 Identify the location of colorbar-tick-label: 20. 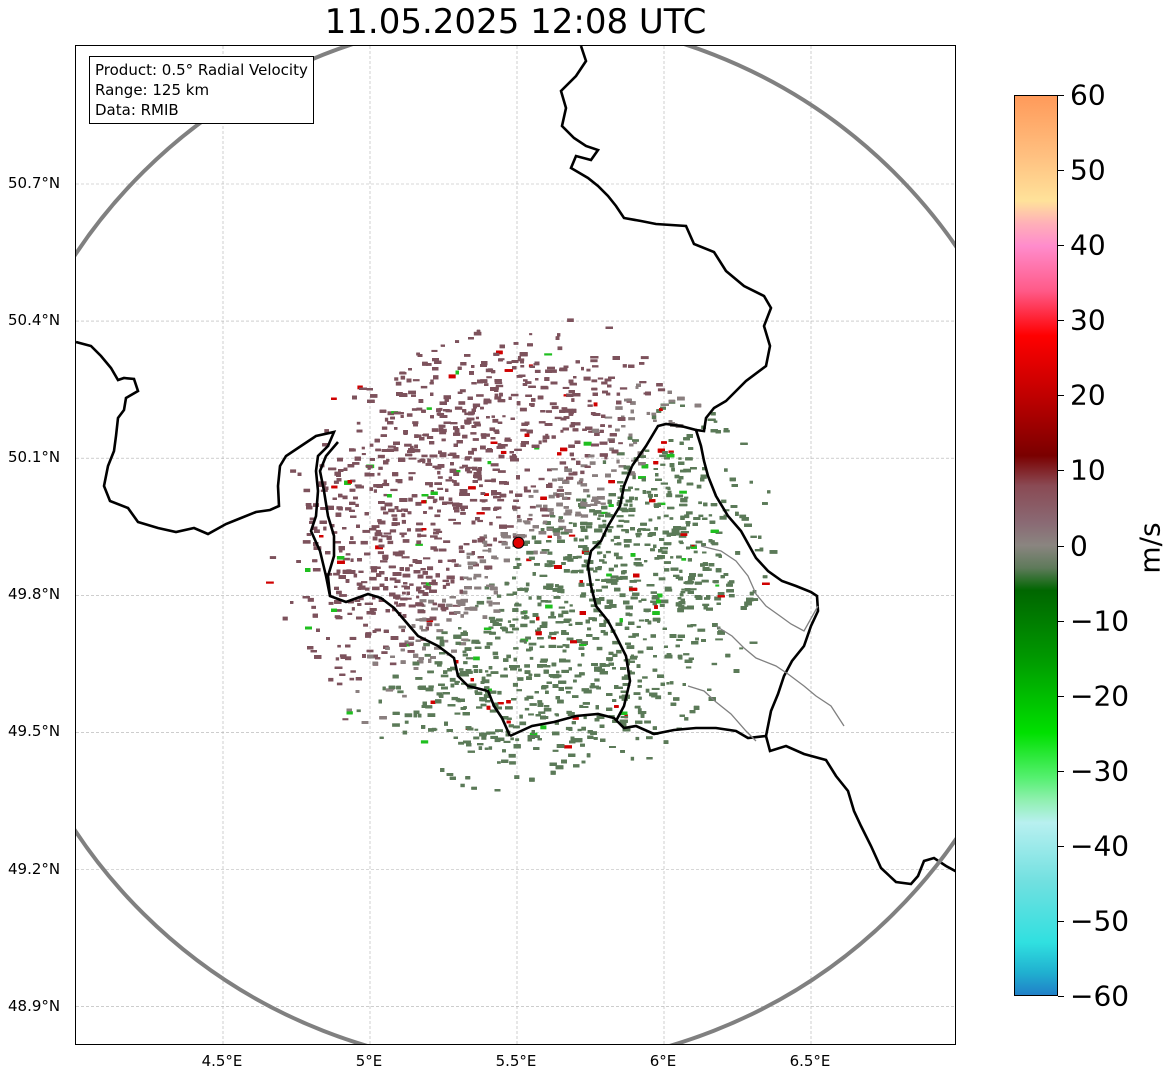
(1088, 395).